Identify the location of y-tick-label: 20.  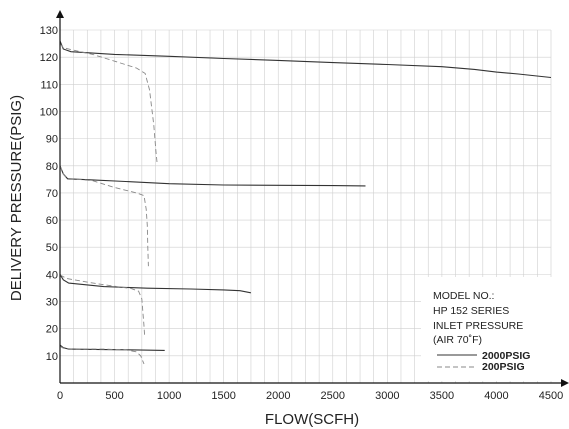
(52, 330).